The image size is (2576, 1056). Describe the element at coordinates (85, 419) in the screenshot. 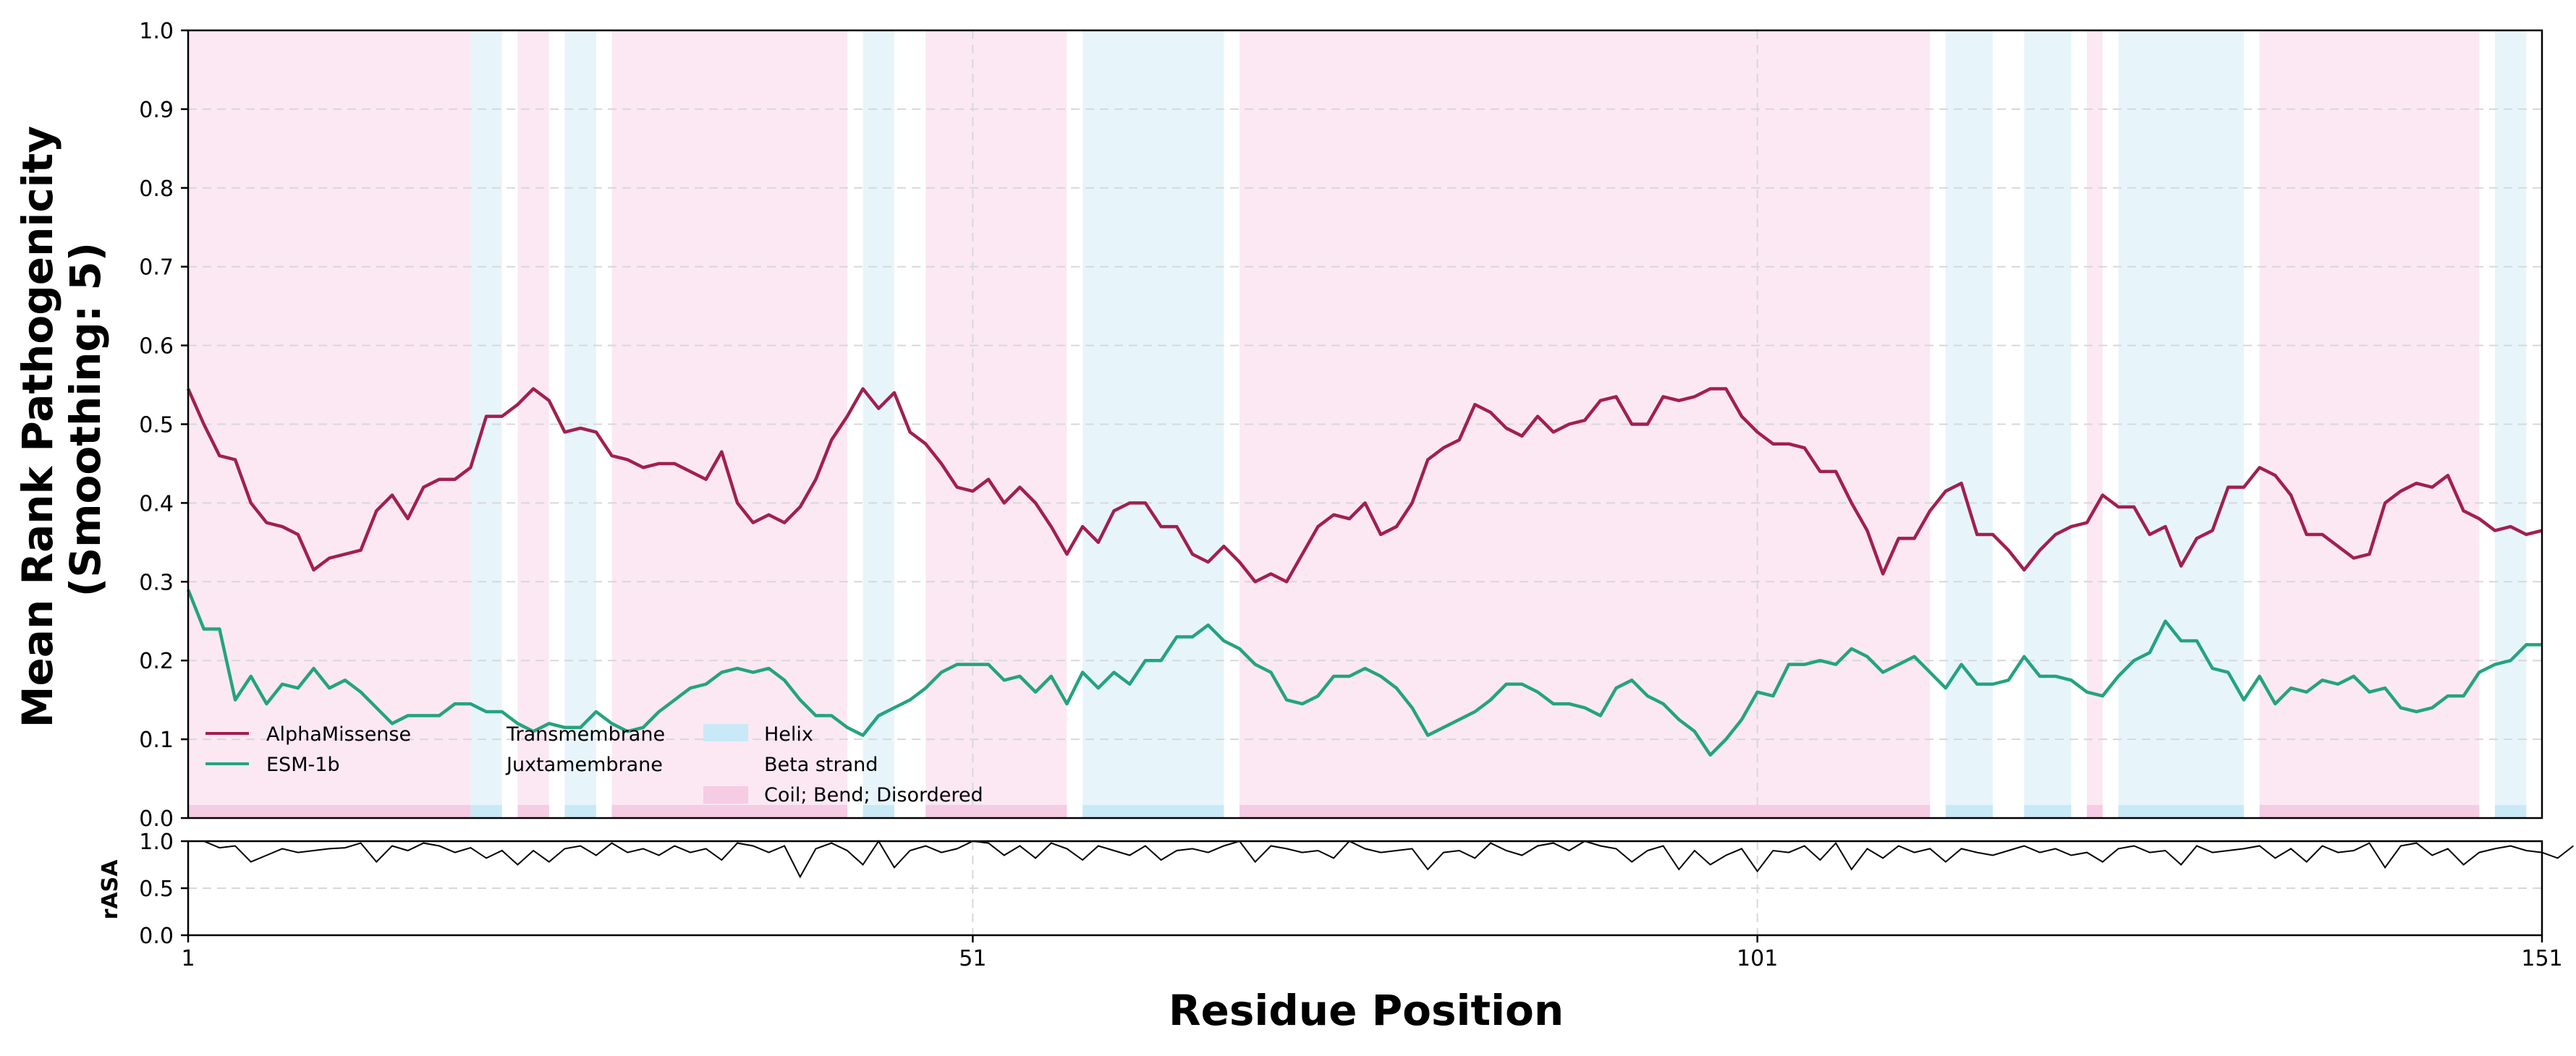

I see `y-axis-label-line-2: (Smoothing: 5)` at that location.